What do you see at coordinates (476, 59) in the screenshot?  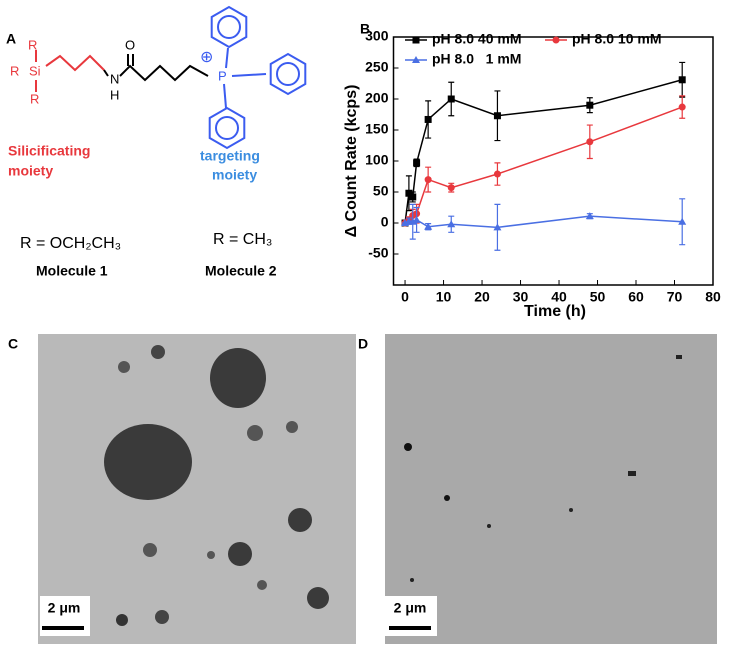 I see `legend-label: pH 8.0 1 mM` at bounding box center [476, 59].